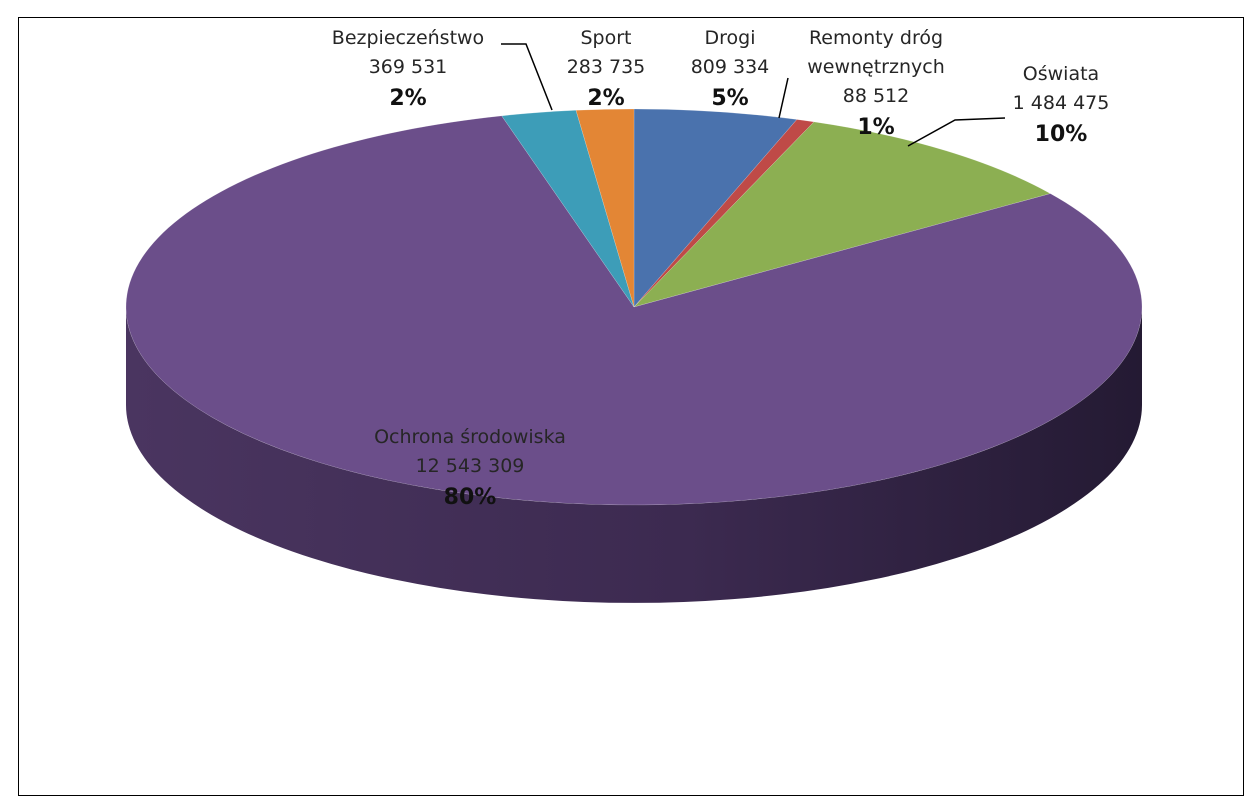  Describe the element at coordinates (470, 466) in the screenshot. I see `slice-value-3: 12 543 309` at that location.